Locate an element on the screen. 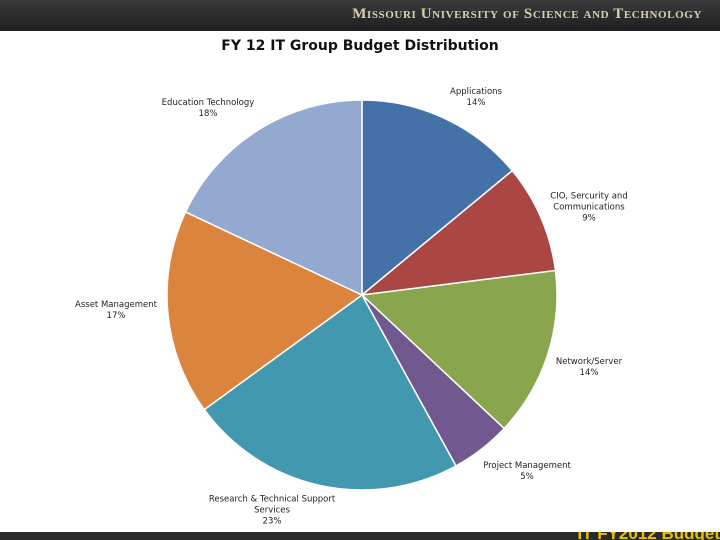  footer-text: IT FY2012 Budget is located at coordinates (648, 536).